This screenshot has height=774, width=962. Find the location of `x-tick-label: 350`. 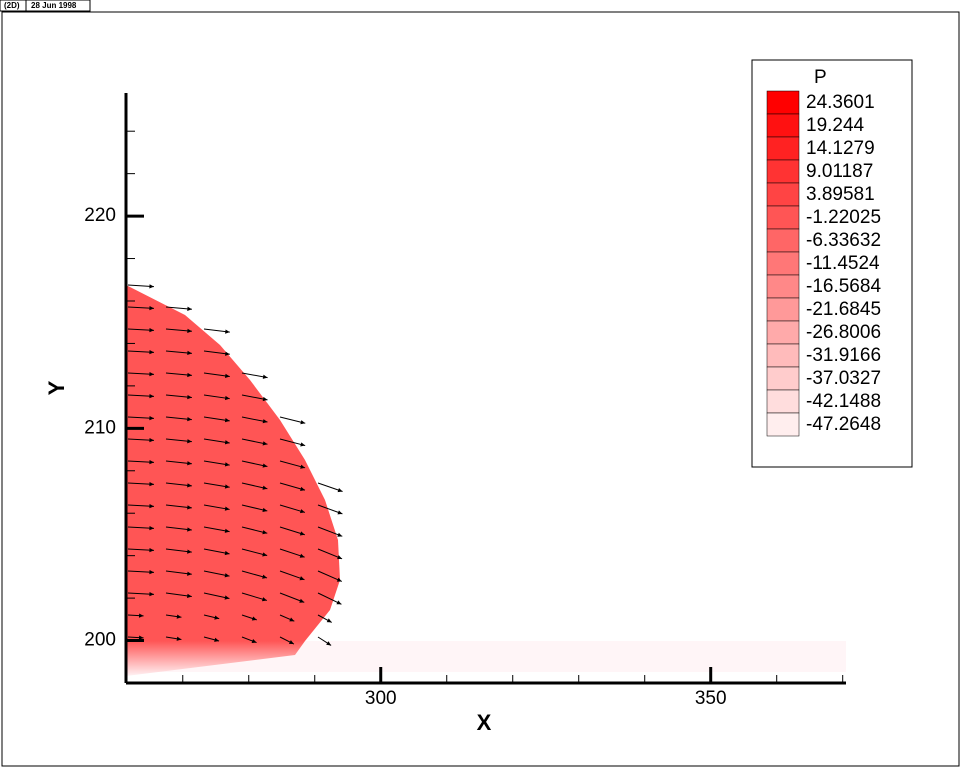

x-tick-label: 350 is located at coordinates (711, 698).